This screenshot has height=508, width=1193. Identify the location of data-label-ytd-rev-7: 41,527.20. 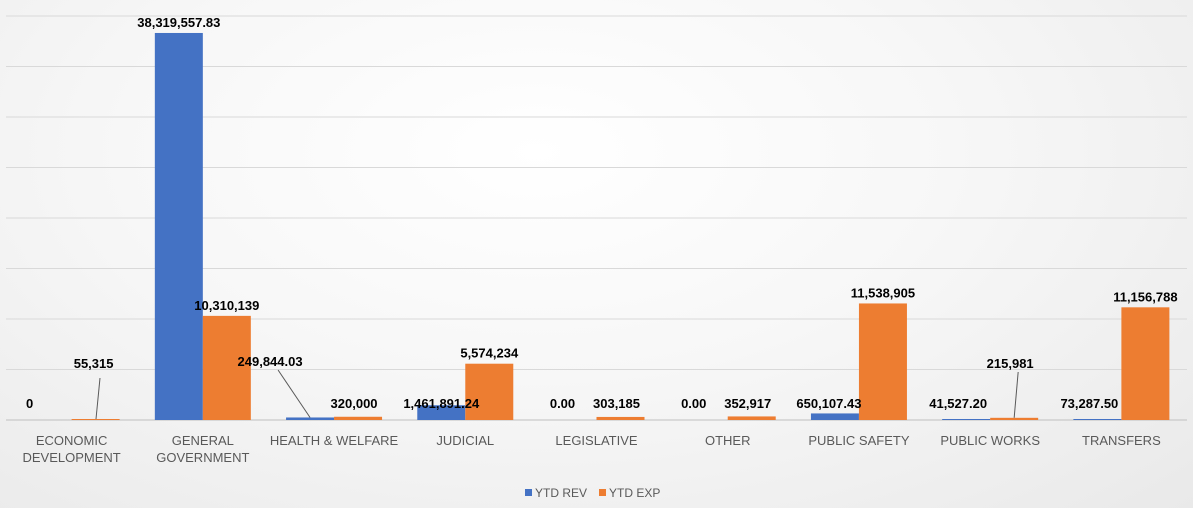
(958, 403).